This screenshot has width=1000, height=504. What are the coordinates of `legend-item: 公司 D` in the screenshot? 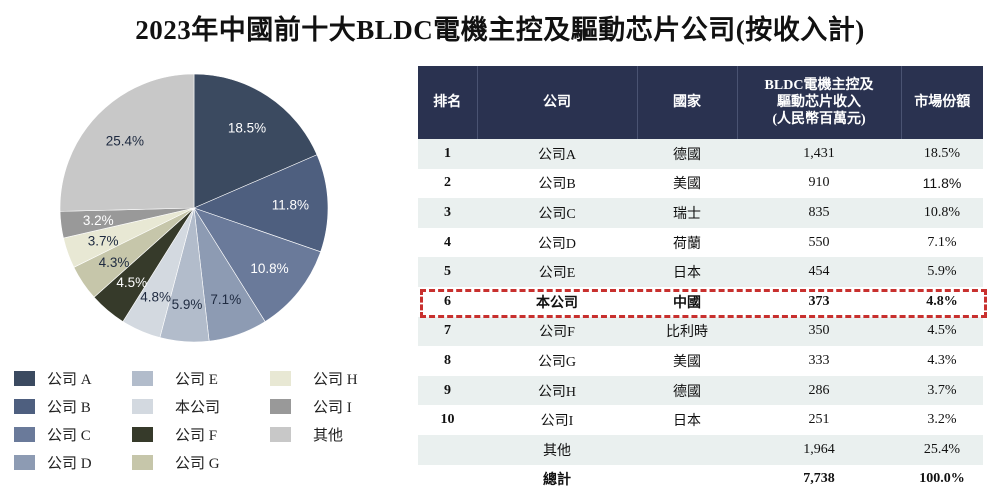 It's located at (53, 462).